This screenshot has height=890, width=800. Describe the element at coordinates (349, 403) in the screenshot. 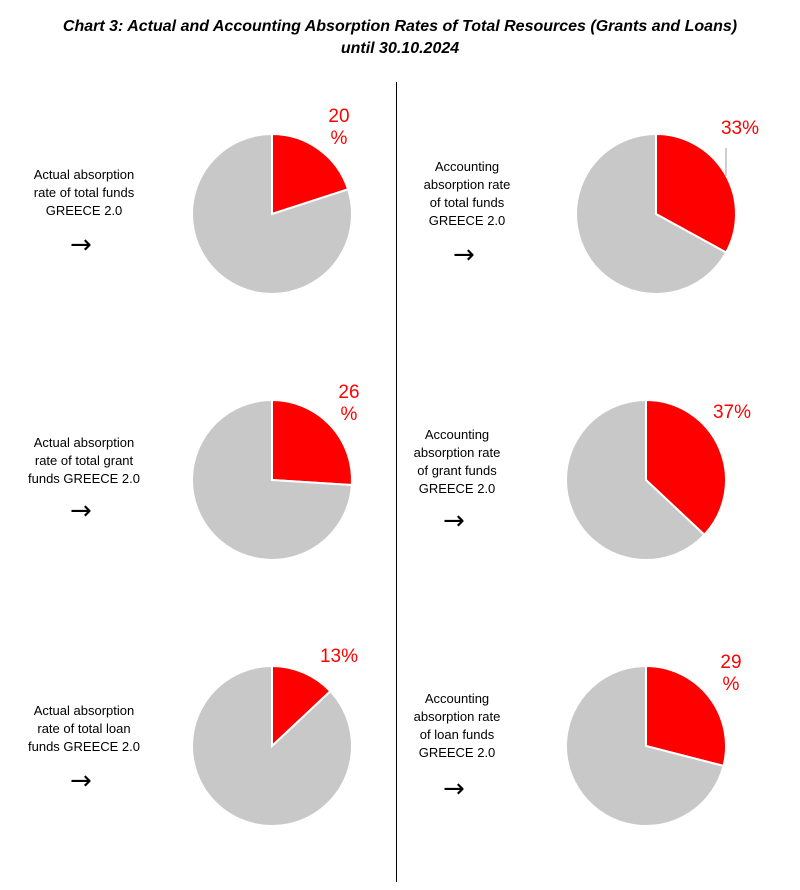

I see `pie-value-label: 26 %` at that location.